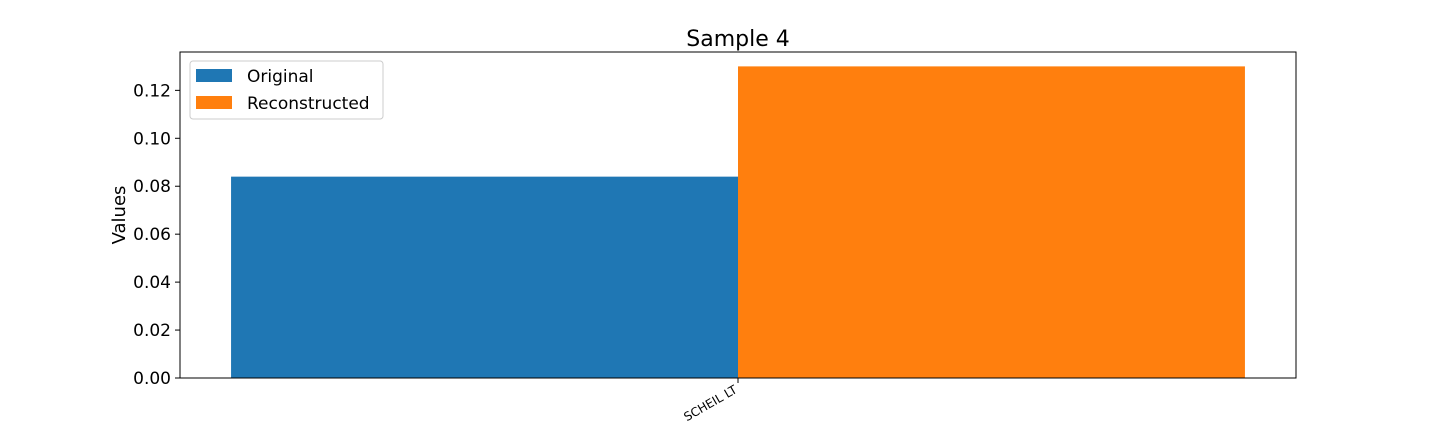 Image resolution: width=1440 pixels, height=432 pixels. Describe the element at coordinates (308, 104) in the screenshot. I see `legend-label-reconstructed: Reconstructed` at that location.